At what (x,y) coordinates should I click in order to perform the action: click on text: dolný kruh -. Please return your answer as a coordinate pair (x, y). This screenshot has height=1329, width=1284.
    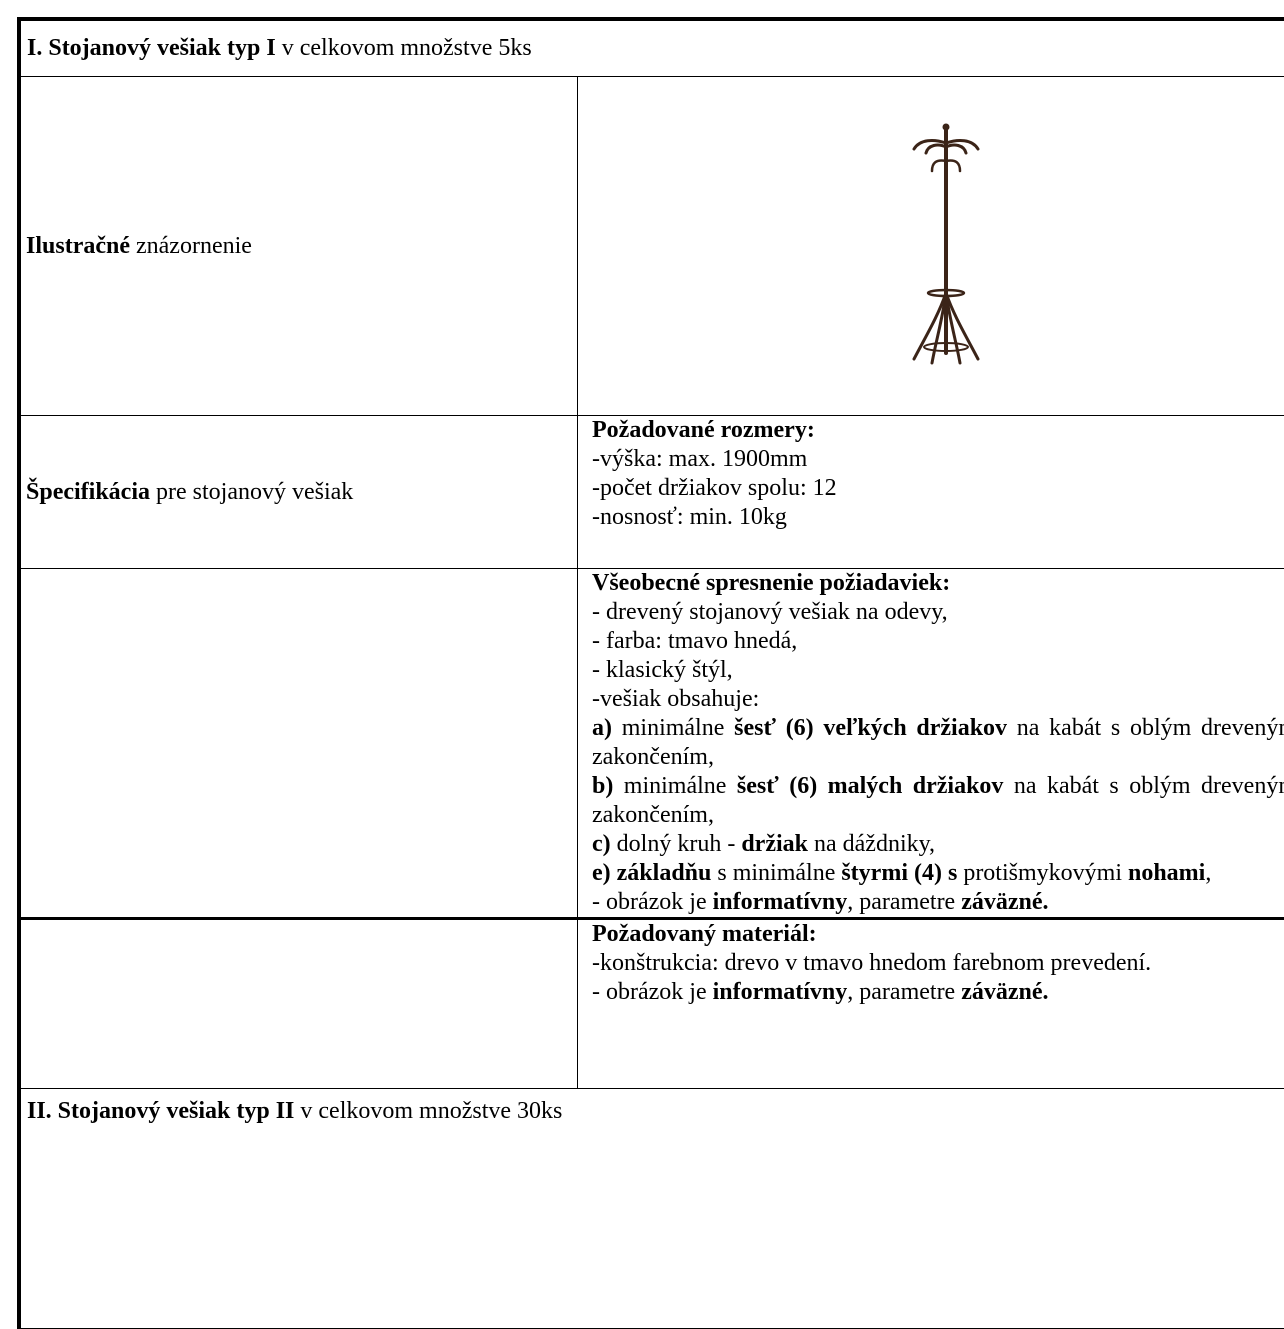
    Looking at the image, I should click on (676, 844).